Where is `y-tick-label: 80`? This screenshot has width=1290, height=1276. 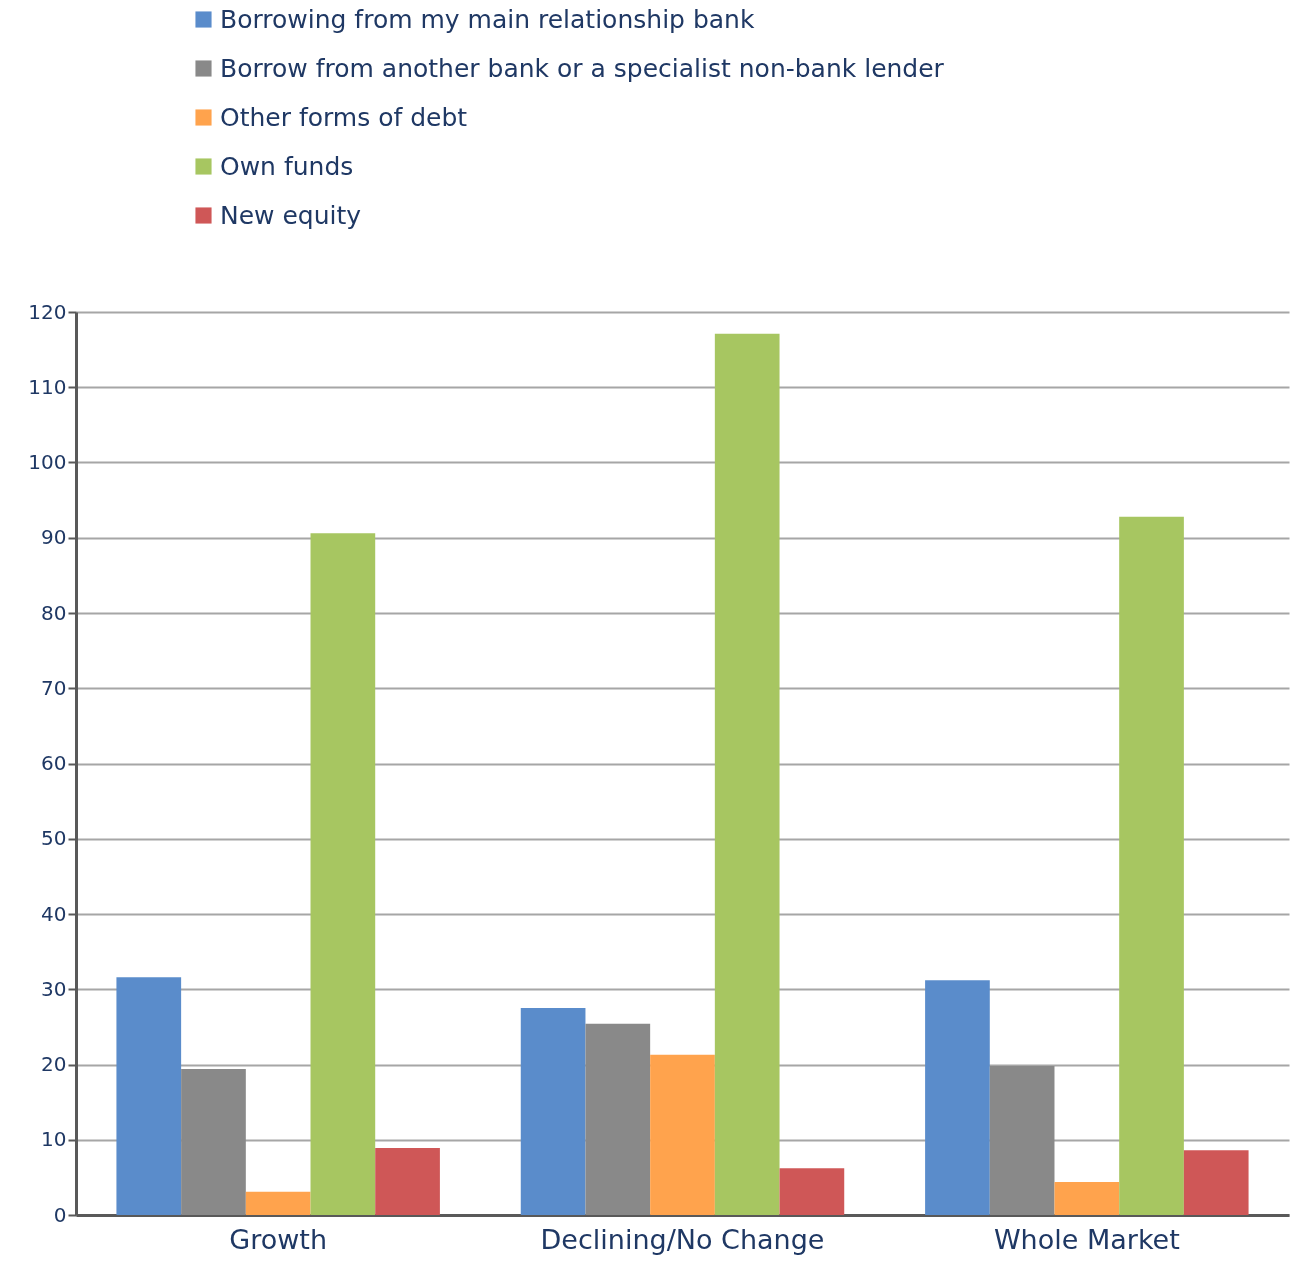 y-tick-label: 80 is located at coordinates (54, 612).